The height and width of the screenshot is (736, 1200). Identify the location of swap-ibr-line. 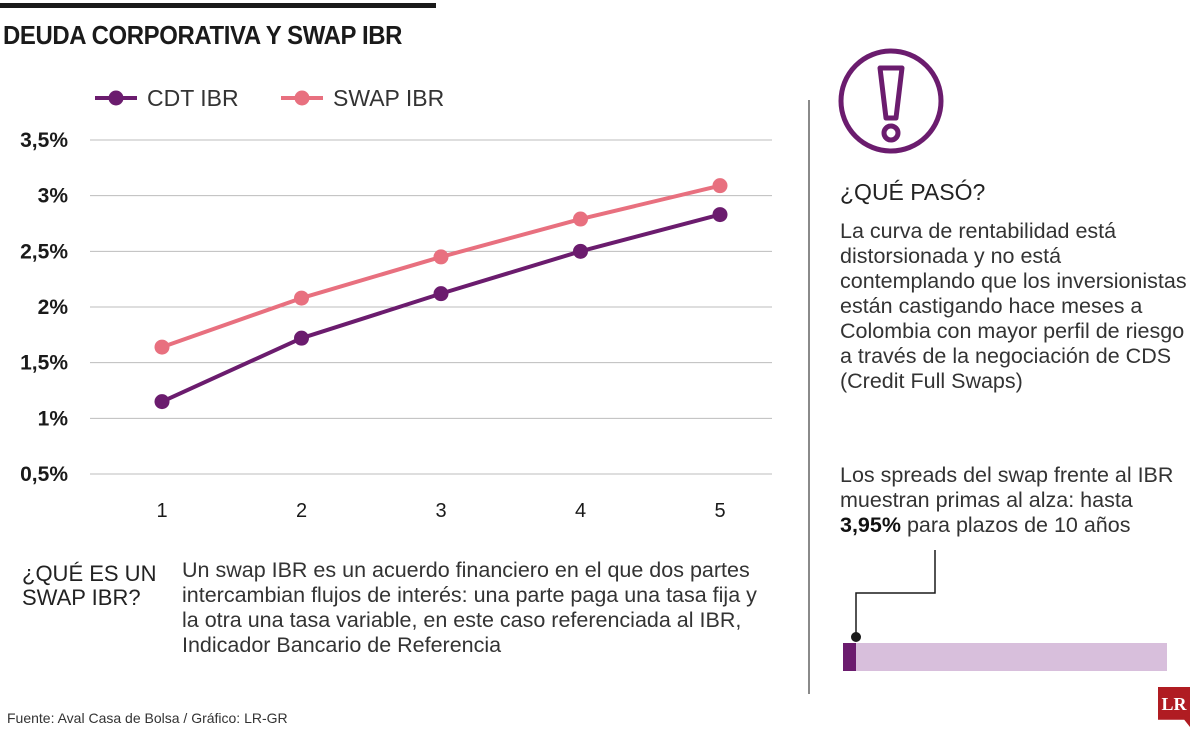
(441, 266).